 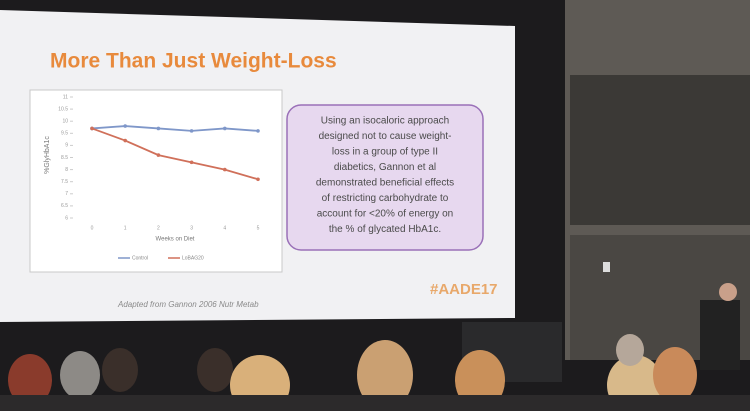 I want to click on text-line: loss in a group of type II, so click(x=385, y=152).